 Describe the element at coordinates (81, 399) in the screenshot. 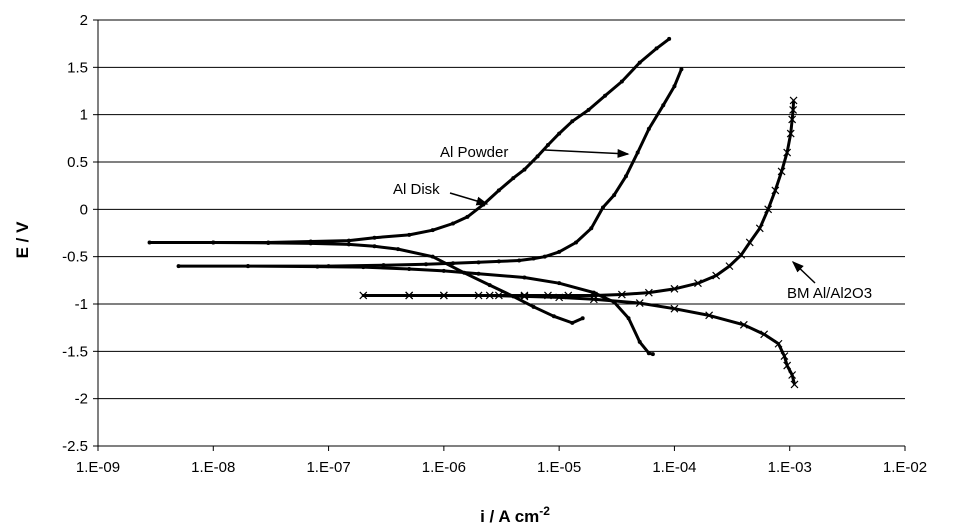

I see `y-tick-label-8: -2` at that location.